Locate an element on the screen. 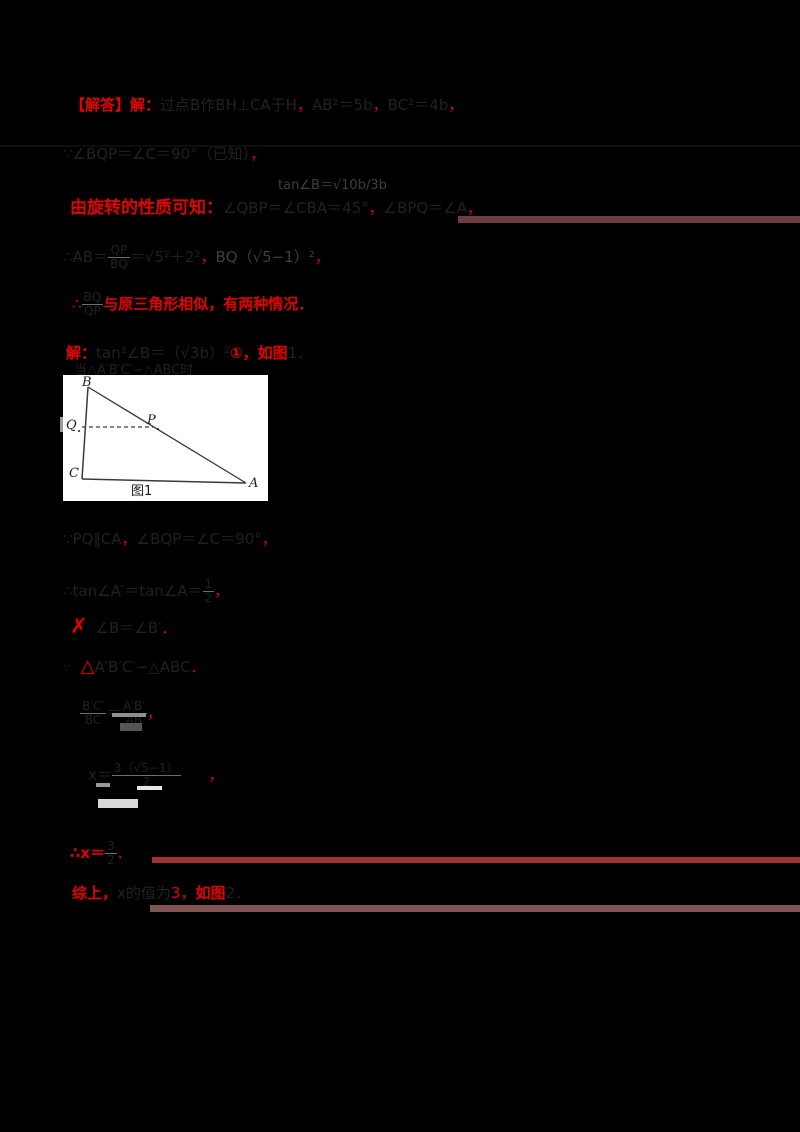  annotation-section-label: 【解答】解： is located at coordinates (115, 105).